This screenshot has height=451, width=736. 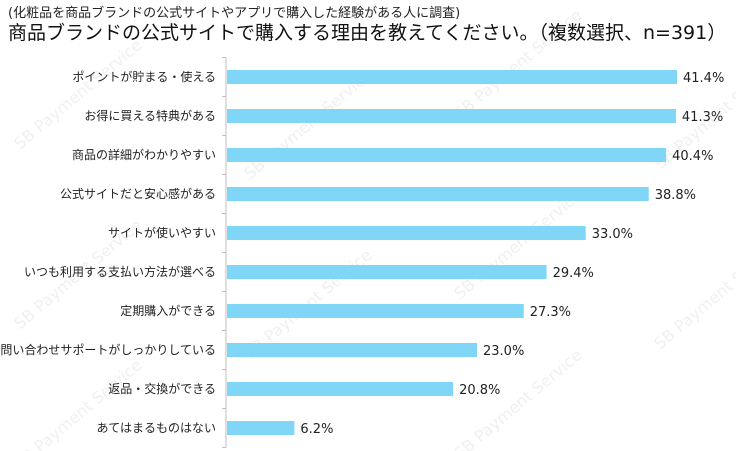 What do you see at coordinates (550, 312) in the screenshot?
I see `value-label: 27.3%` at bounding box center [550, 312].